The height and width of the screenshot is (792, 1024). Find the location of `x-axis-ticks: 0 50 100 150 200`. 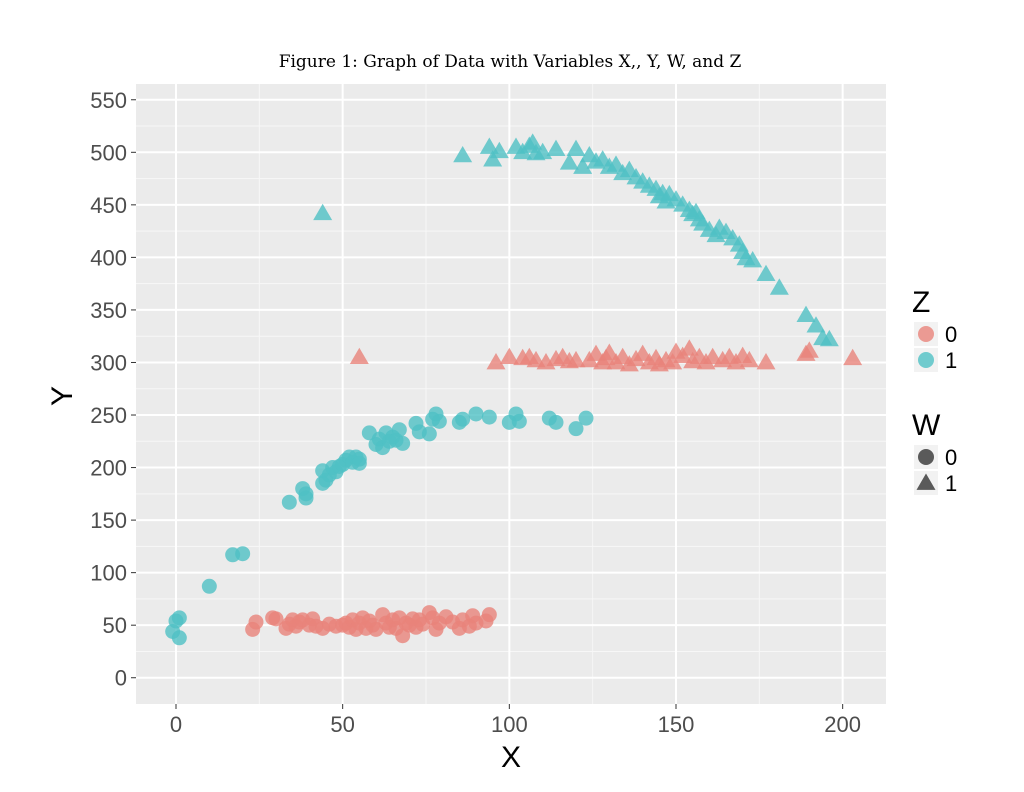

x-axis-ticks: 0 50 100 150 200 is located at coordinates (515, 720).